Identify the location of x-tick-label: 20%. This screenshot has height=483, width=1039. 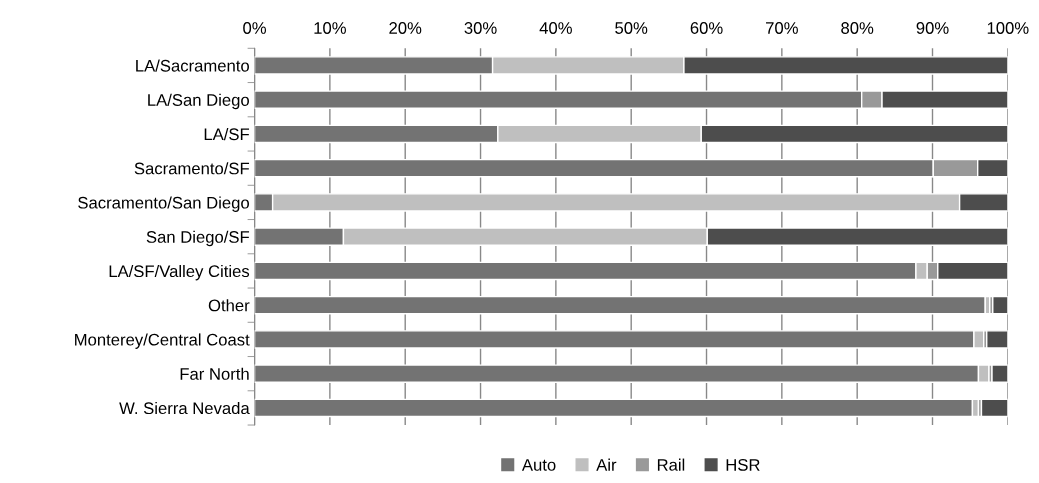
(405, 28).